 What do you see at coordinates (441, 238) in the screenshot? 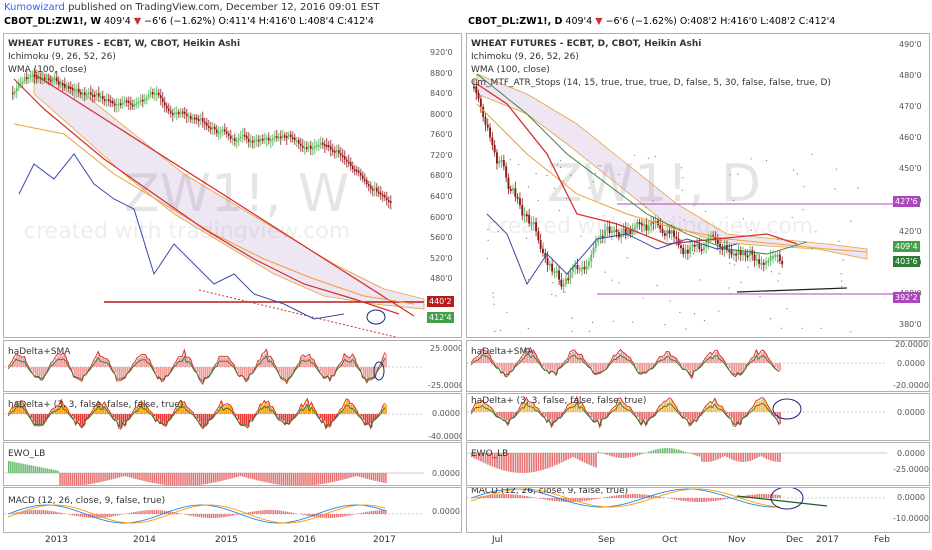
I see `left-price-tick-label: 560'0` at bounding box center [441, 238].